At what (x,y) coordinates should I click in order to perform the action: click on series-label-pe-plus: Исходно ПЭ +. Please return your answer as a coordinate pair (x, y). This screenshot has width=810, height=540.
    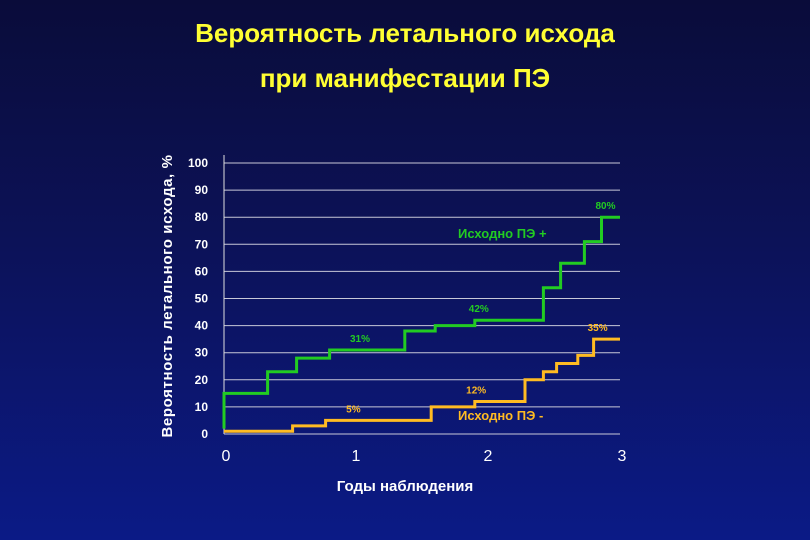
    Looking at the image, I should click on (502, 233).